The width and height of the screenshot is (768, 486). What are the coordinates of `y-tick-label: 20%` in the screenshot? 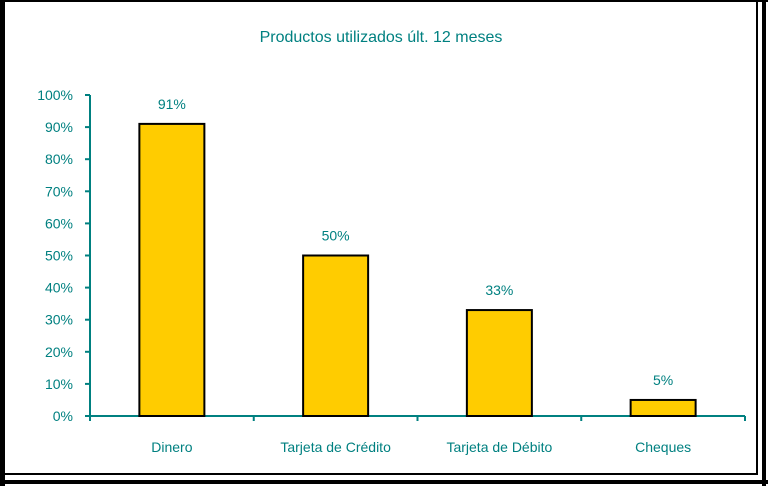 It's located at (59, 352).